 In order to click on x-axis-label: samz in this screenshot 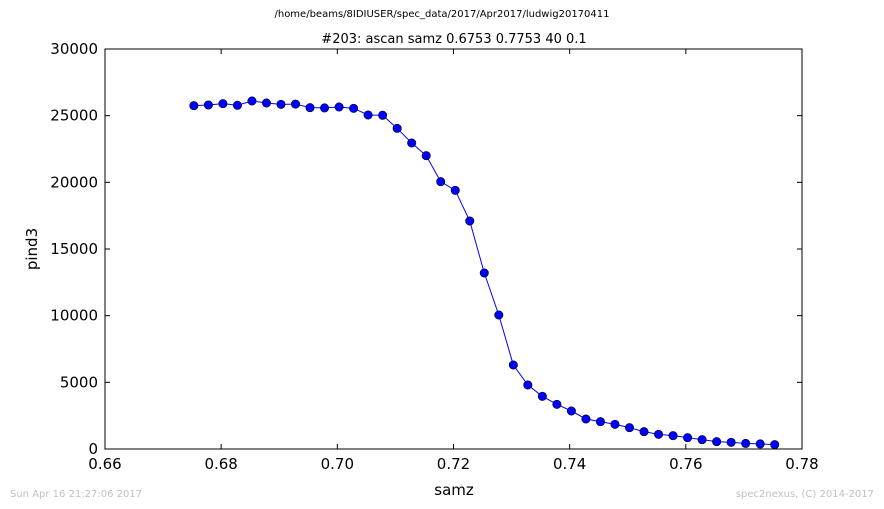, I will do `click(454, 490)`.